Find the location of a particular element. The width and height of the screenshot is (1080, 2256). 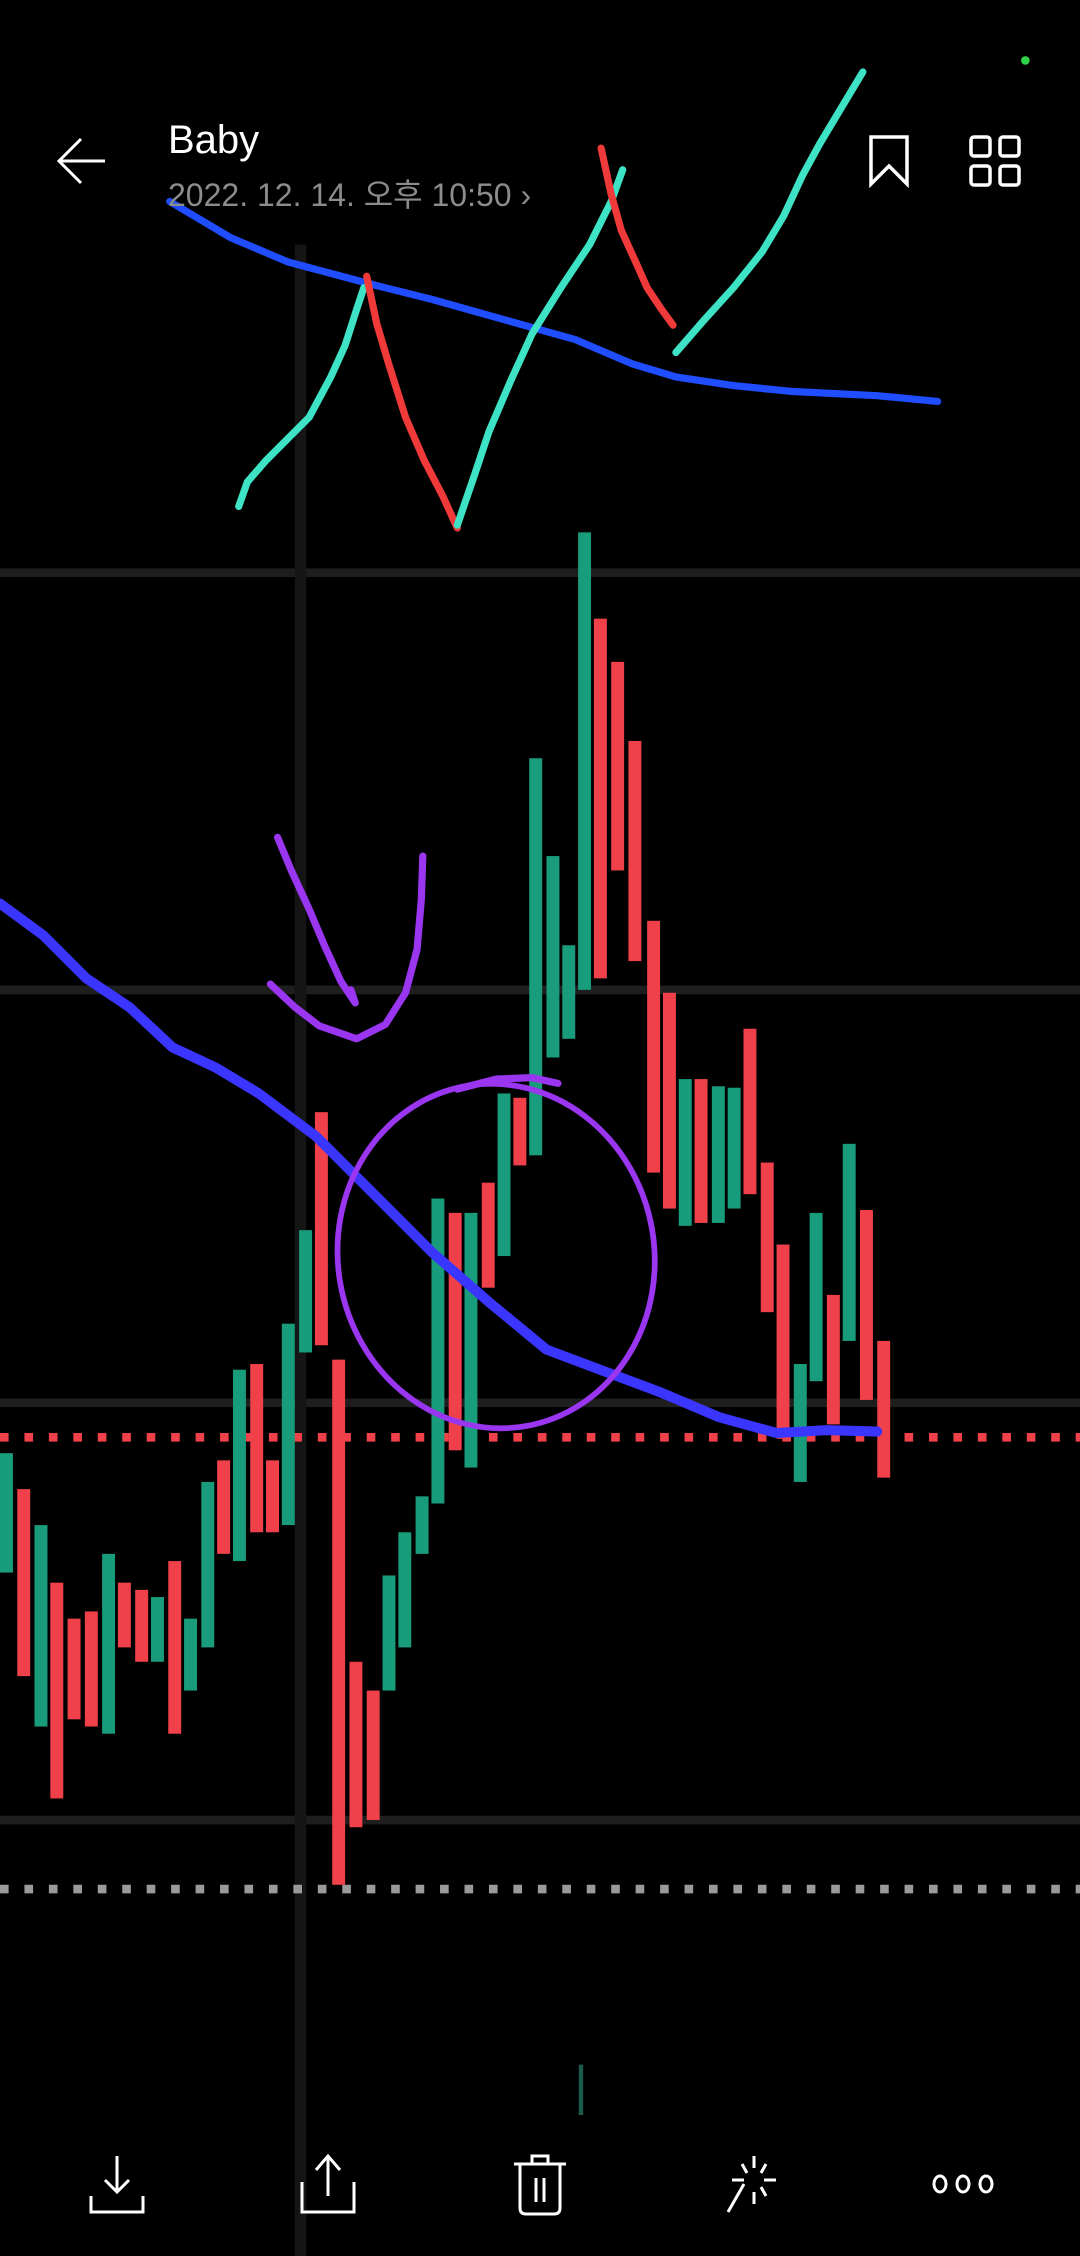

edit-effects-button is located at coordinates (754, 2184).